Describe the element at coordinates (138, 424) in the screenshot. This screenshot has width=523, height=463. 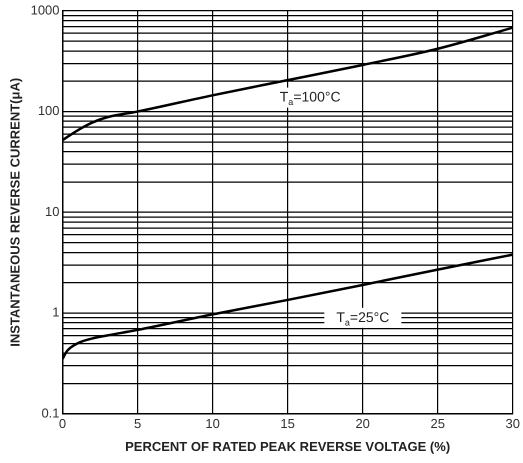
I see `x-tick-label: 5` at that location.